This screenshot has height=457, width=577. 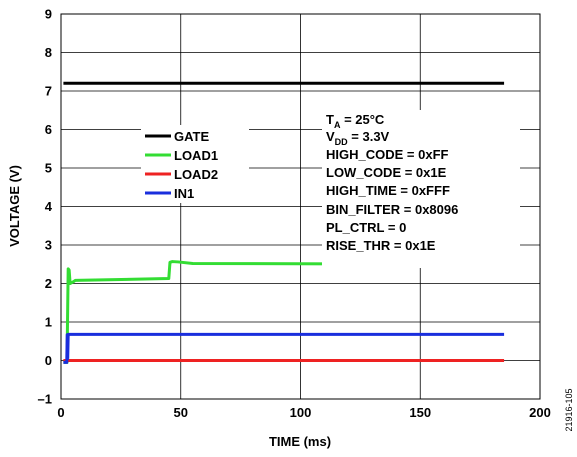 I want to click on legend-label-load2: LOAD2, so click(x=196, y=174).